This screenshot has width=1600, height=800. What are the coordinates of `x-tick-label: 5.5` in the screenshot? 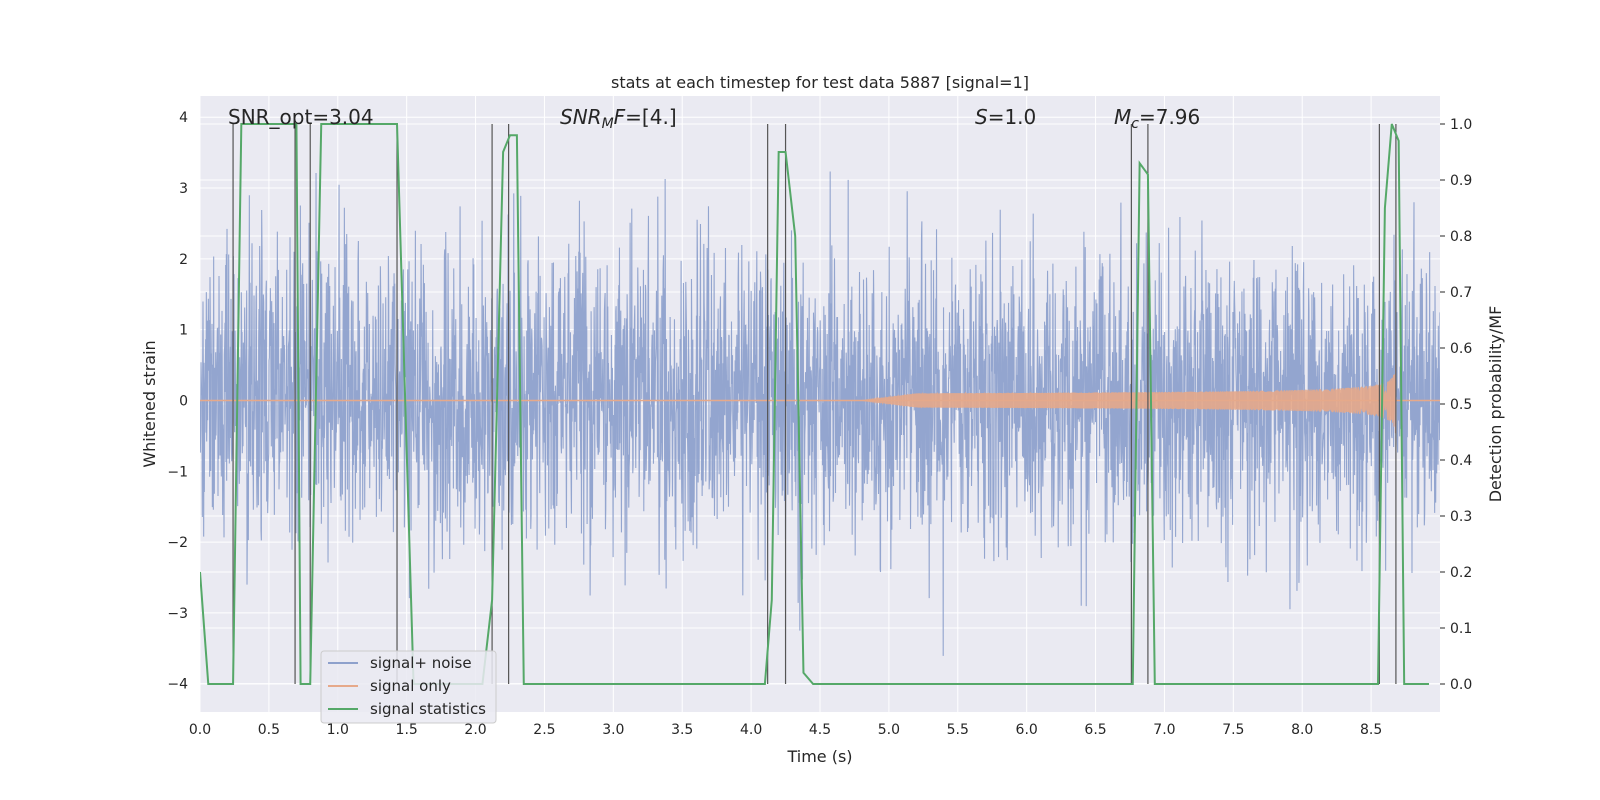 It's located at (958, 730).